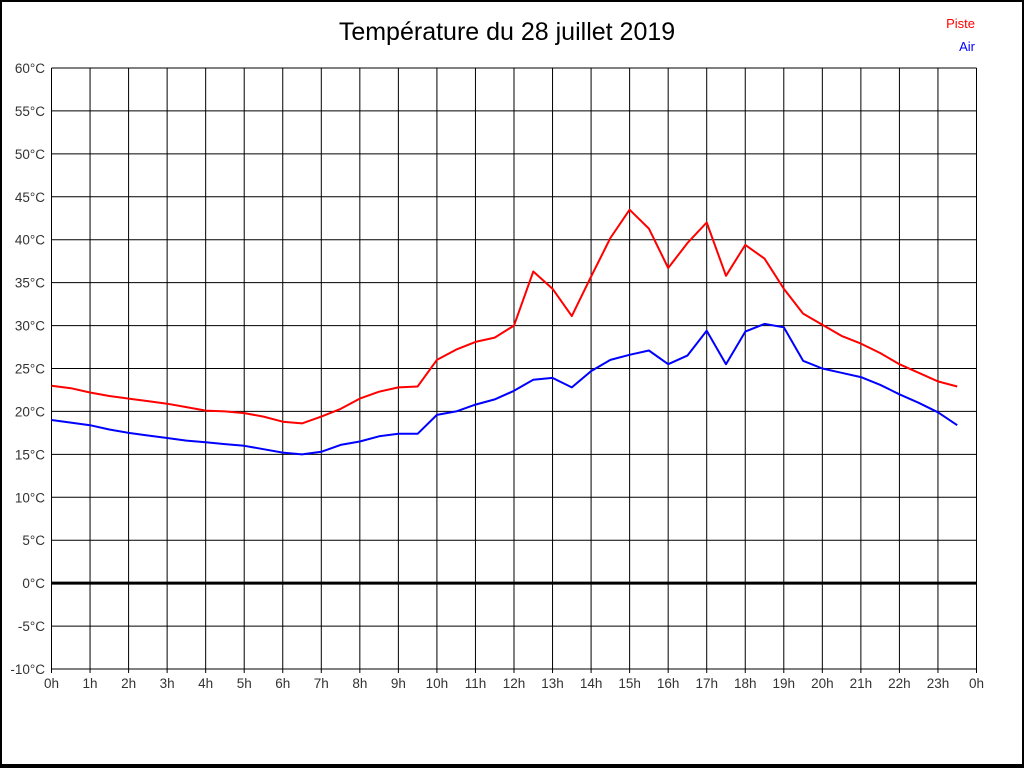  Describe the element at coordinates (629, 683) in the screenshot. I see `svg-text: 15h` at that location.